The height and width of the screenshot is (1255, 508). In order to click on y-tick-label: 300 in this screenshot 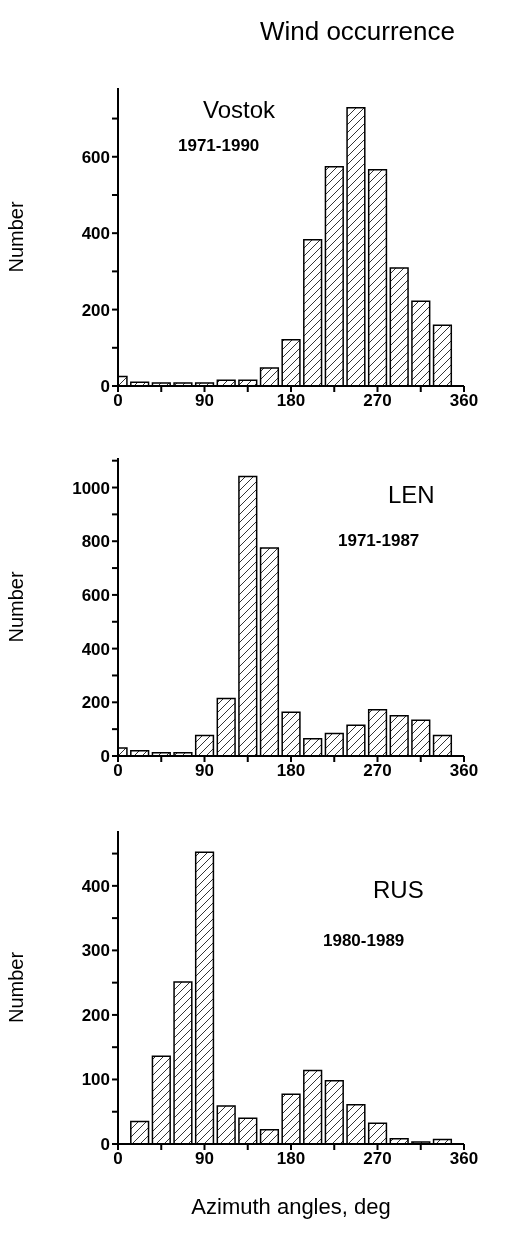, I will do `click(95, 951)`.